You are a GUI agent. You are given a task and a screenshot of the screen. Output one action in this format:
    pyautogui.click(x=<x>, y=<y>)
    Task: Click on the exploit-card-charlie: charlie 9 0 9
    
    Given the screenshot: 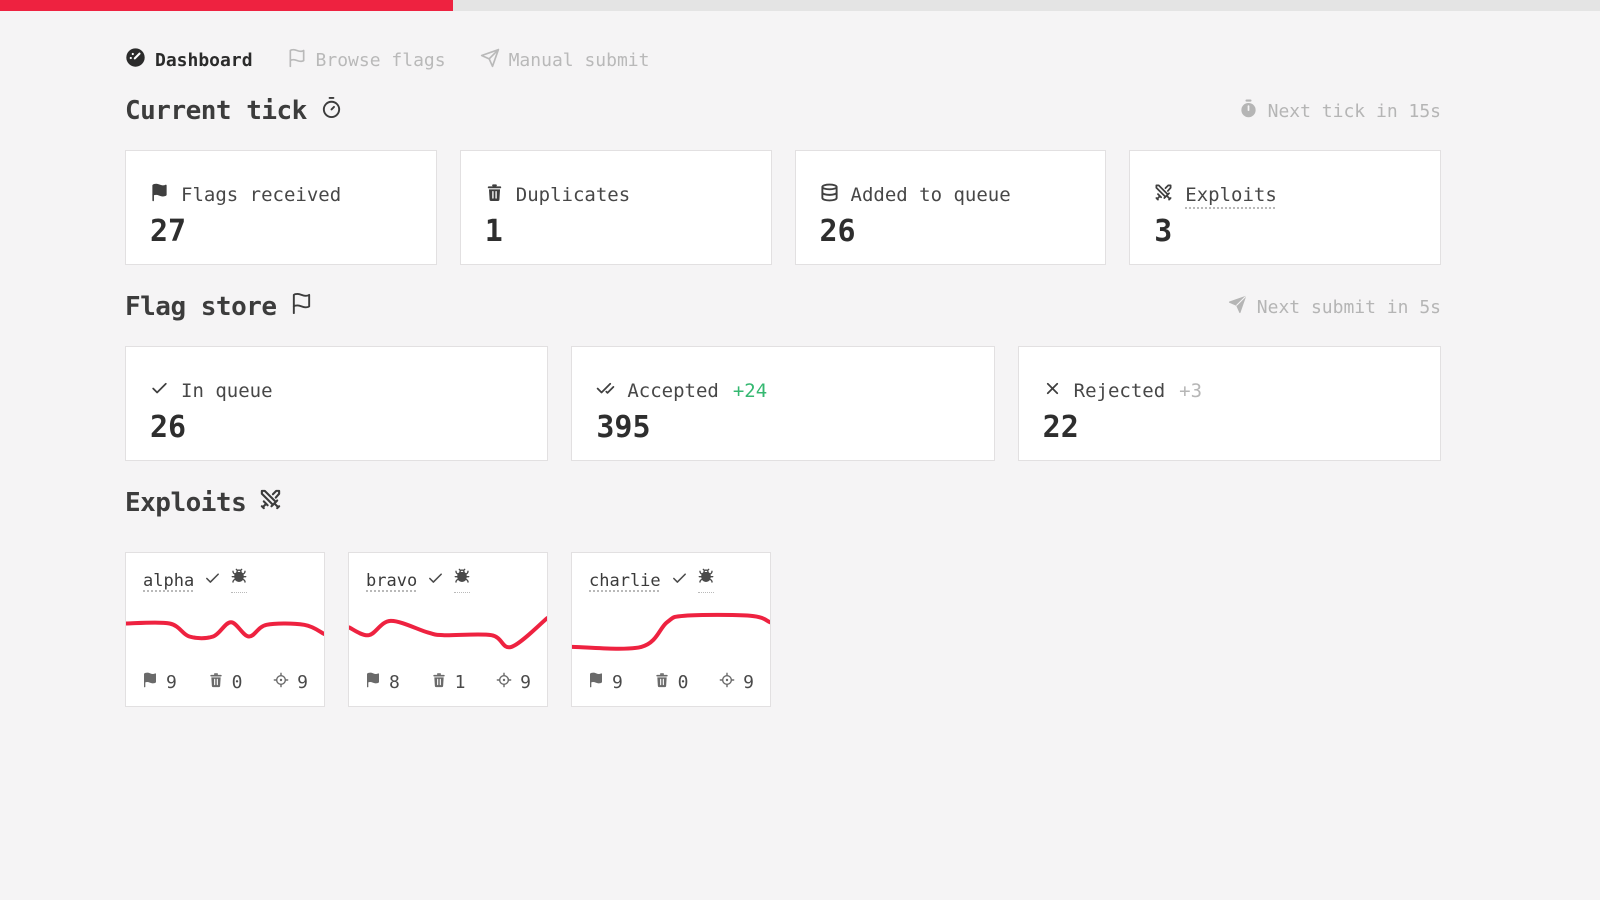 What is the action you would take?
    pyautogui.click(x=671, y=629)
    